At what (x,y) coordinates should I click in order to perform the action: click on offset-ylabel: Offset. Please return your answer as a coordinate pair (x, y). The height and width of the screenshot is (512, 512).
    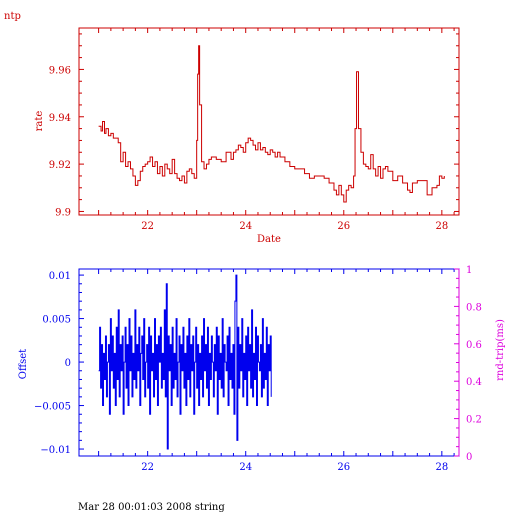
    Looking at the image, I should click on (23, 364).